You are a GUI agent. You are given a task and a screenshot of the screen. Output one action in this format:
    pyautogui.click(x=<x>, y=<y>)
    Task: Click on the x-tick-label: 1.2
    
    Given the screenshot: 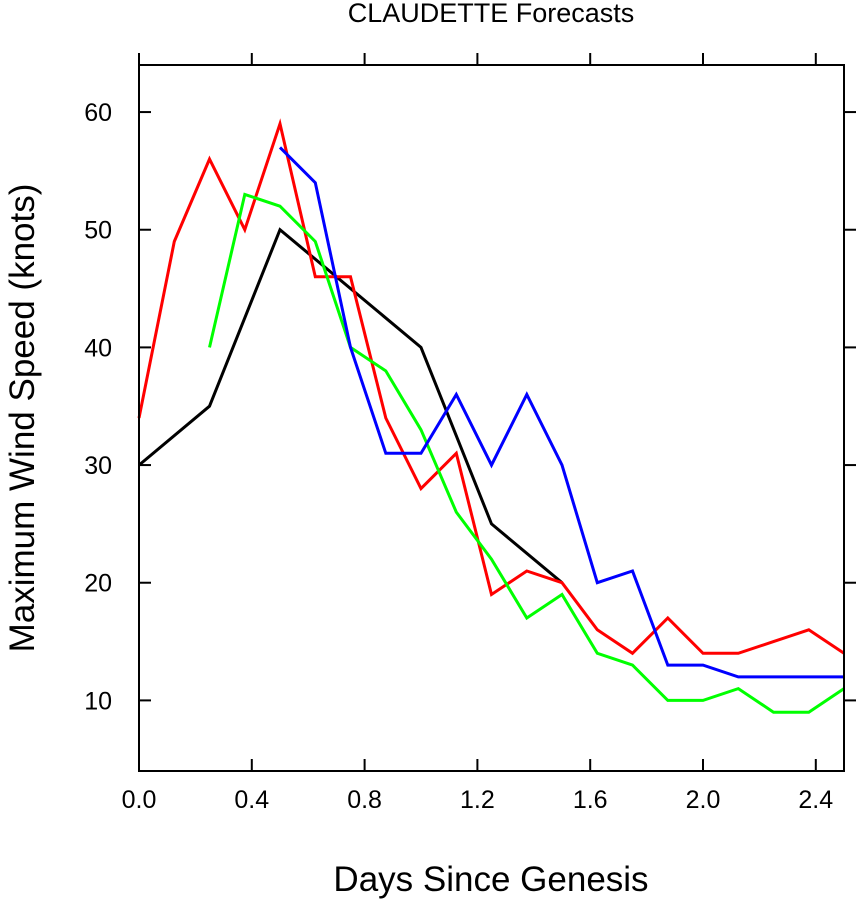 What is the action you would take?
    pyautogui.click(x=477, y=800)
    